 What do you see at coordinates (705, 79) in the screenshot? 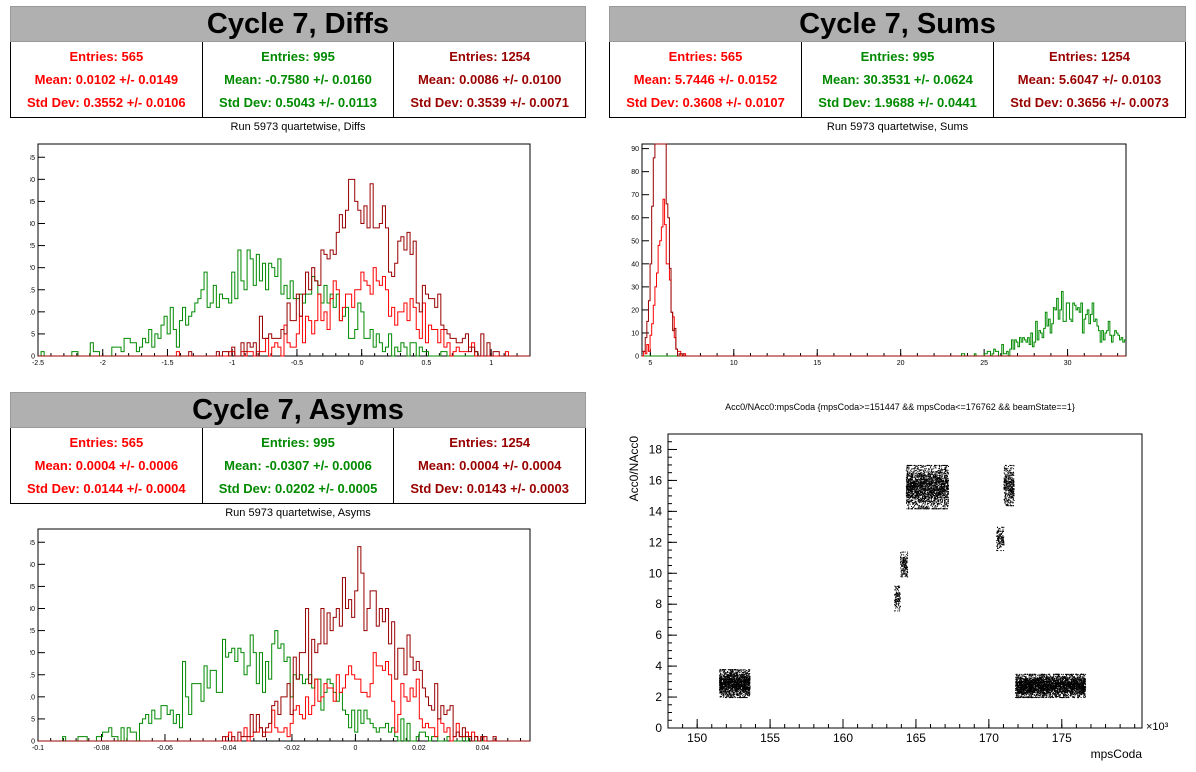
I see `stat-mean: Mean: 5.7446 +/- 0.0152` at bounding box center [705, 79].